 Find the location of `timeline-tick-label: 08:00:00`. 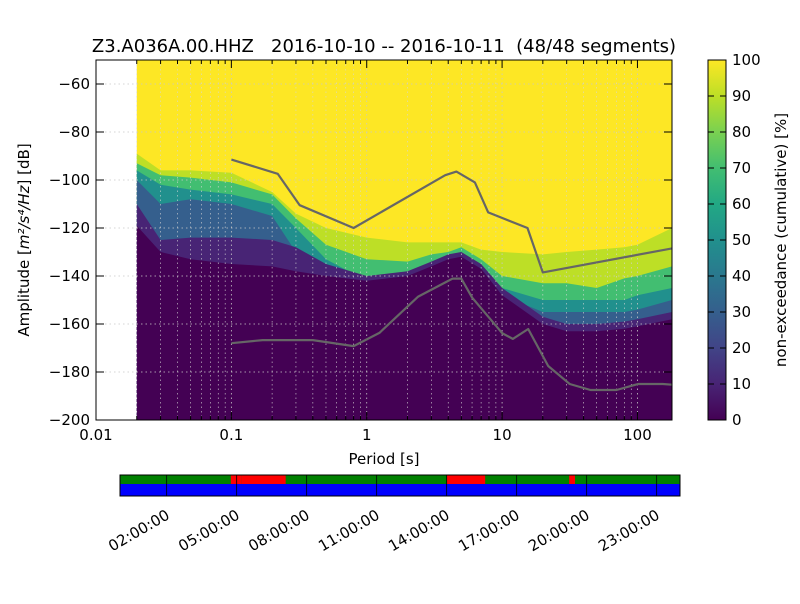

timeline-tick-label: 08:00:00 is located at coordinates (278, 530).